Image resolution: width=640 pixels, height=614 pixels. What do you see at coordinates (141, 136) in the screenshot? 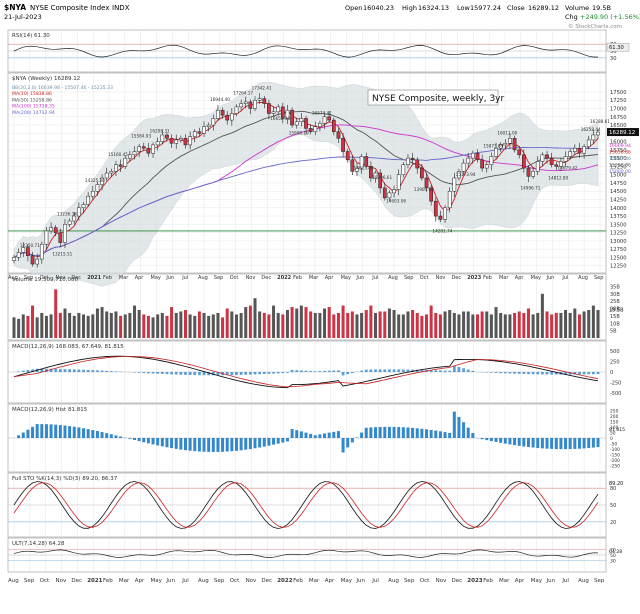
I see `point-label: 15584.93` at bounding box center [141, 136].